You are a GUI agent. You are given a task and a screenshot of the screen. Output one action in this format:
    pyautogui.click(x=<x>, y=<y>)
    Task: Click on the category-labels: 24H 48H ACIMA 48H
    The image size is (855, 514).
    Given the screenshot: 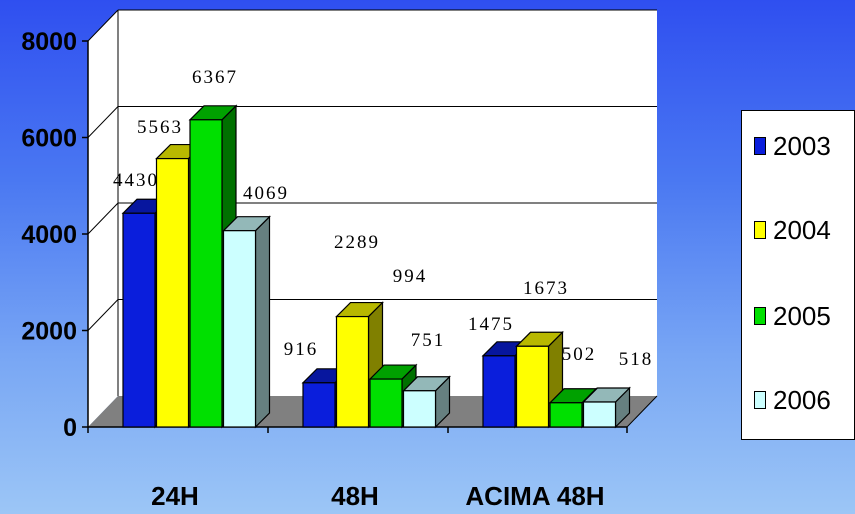 What is the action you would take?
    pyautogui.click(x=377, y=496)
    